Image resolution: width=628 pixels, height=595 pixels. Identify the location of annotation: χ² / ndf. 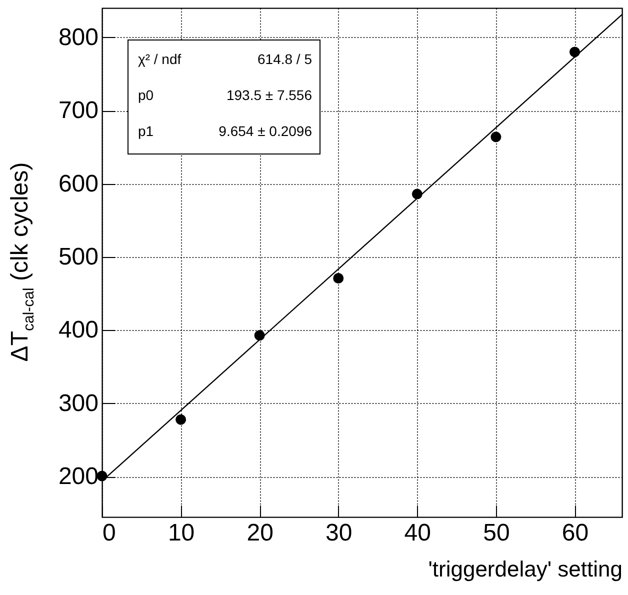
(160, 59).